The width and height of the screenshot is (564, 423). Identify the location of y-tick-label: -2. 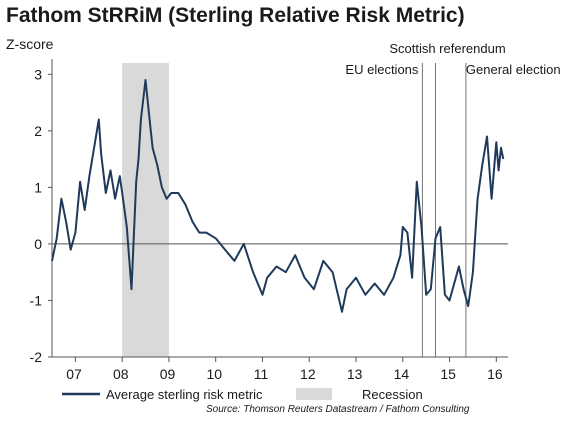
(36, 357).